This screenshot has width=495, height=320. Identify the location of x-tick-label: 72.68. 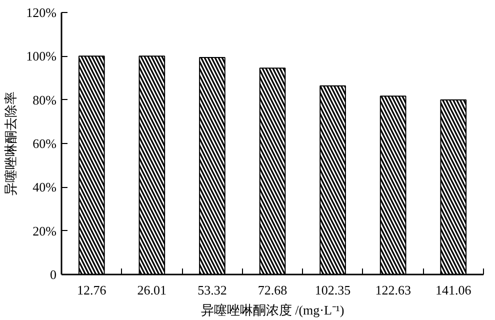
(273, 290).